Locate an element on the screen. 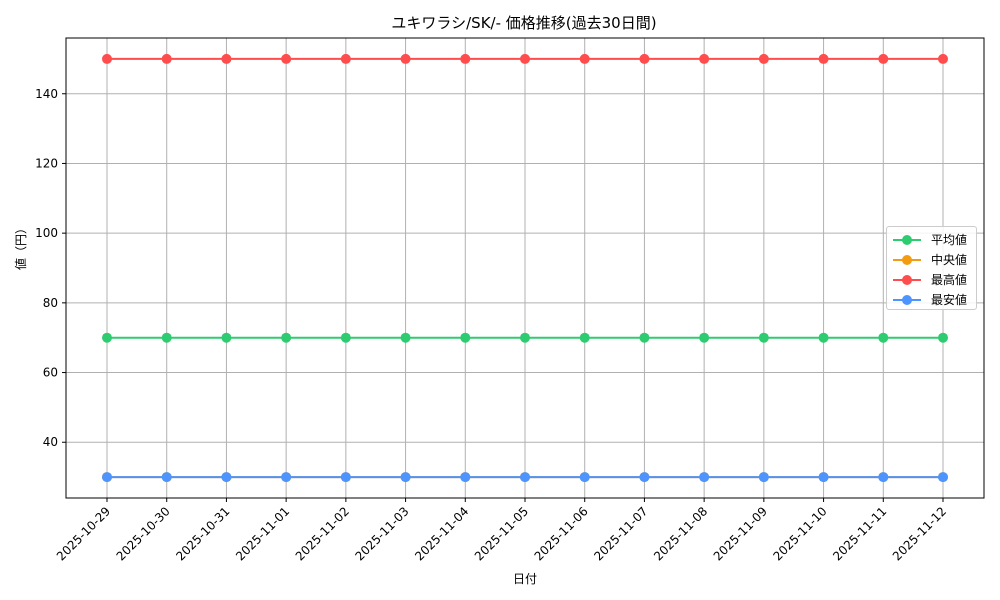 This screenshot has height=600, width=1000. x-tick-label: 2025-11-08 is located at coordinates (680, 533).